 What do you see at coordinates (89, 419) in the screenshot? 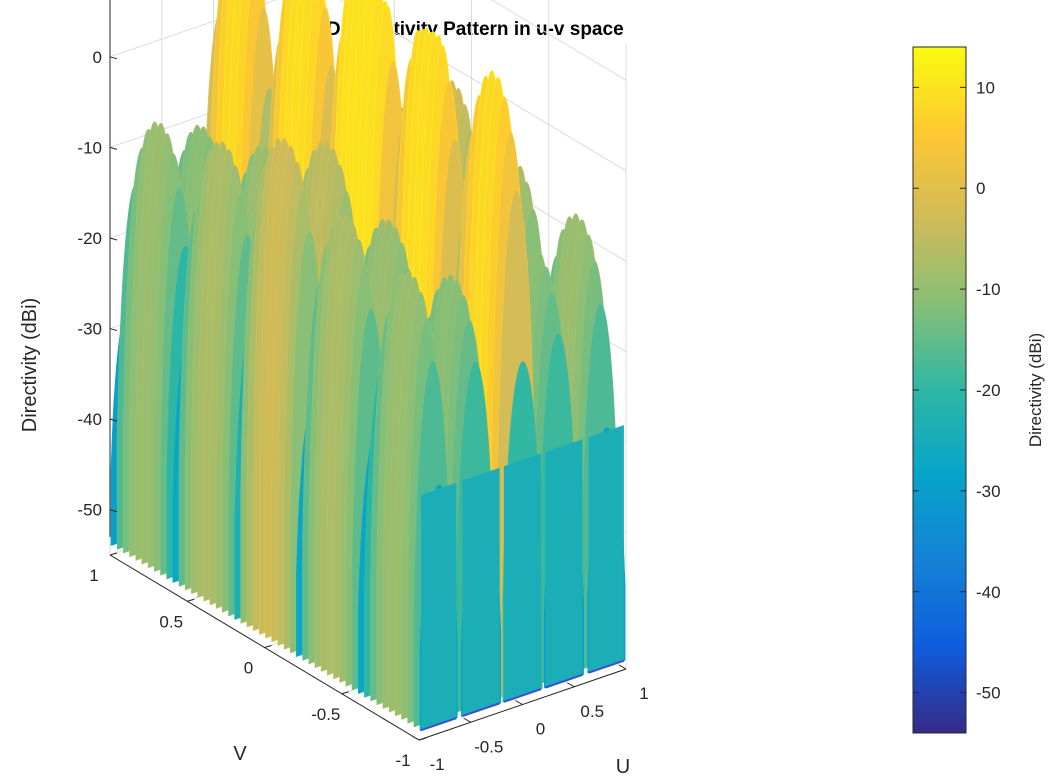
I see `z-tick-label: -40` at bounding box center [89, 419].